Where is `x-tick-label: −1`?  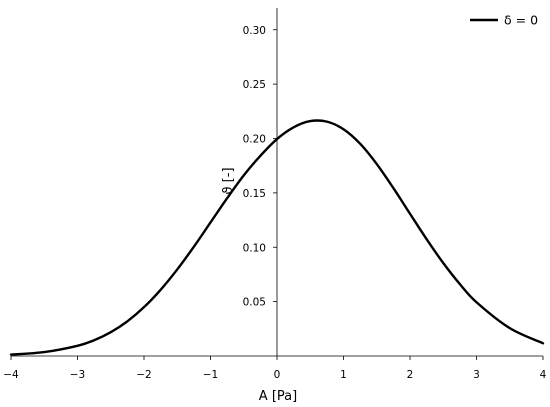
x-tick-label: −1 is located at coordinates (210, 375).